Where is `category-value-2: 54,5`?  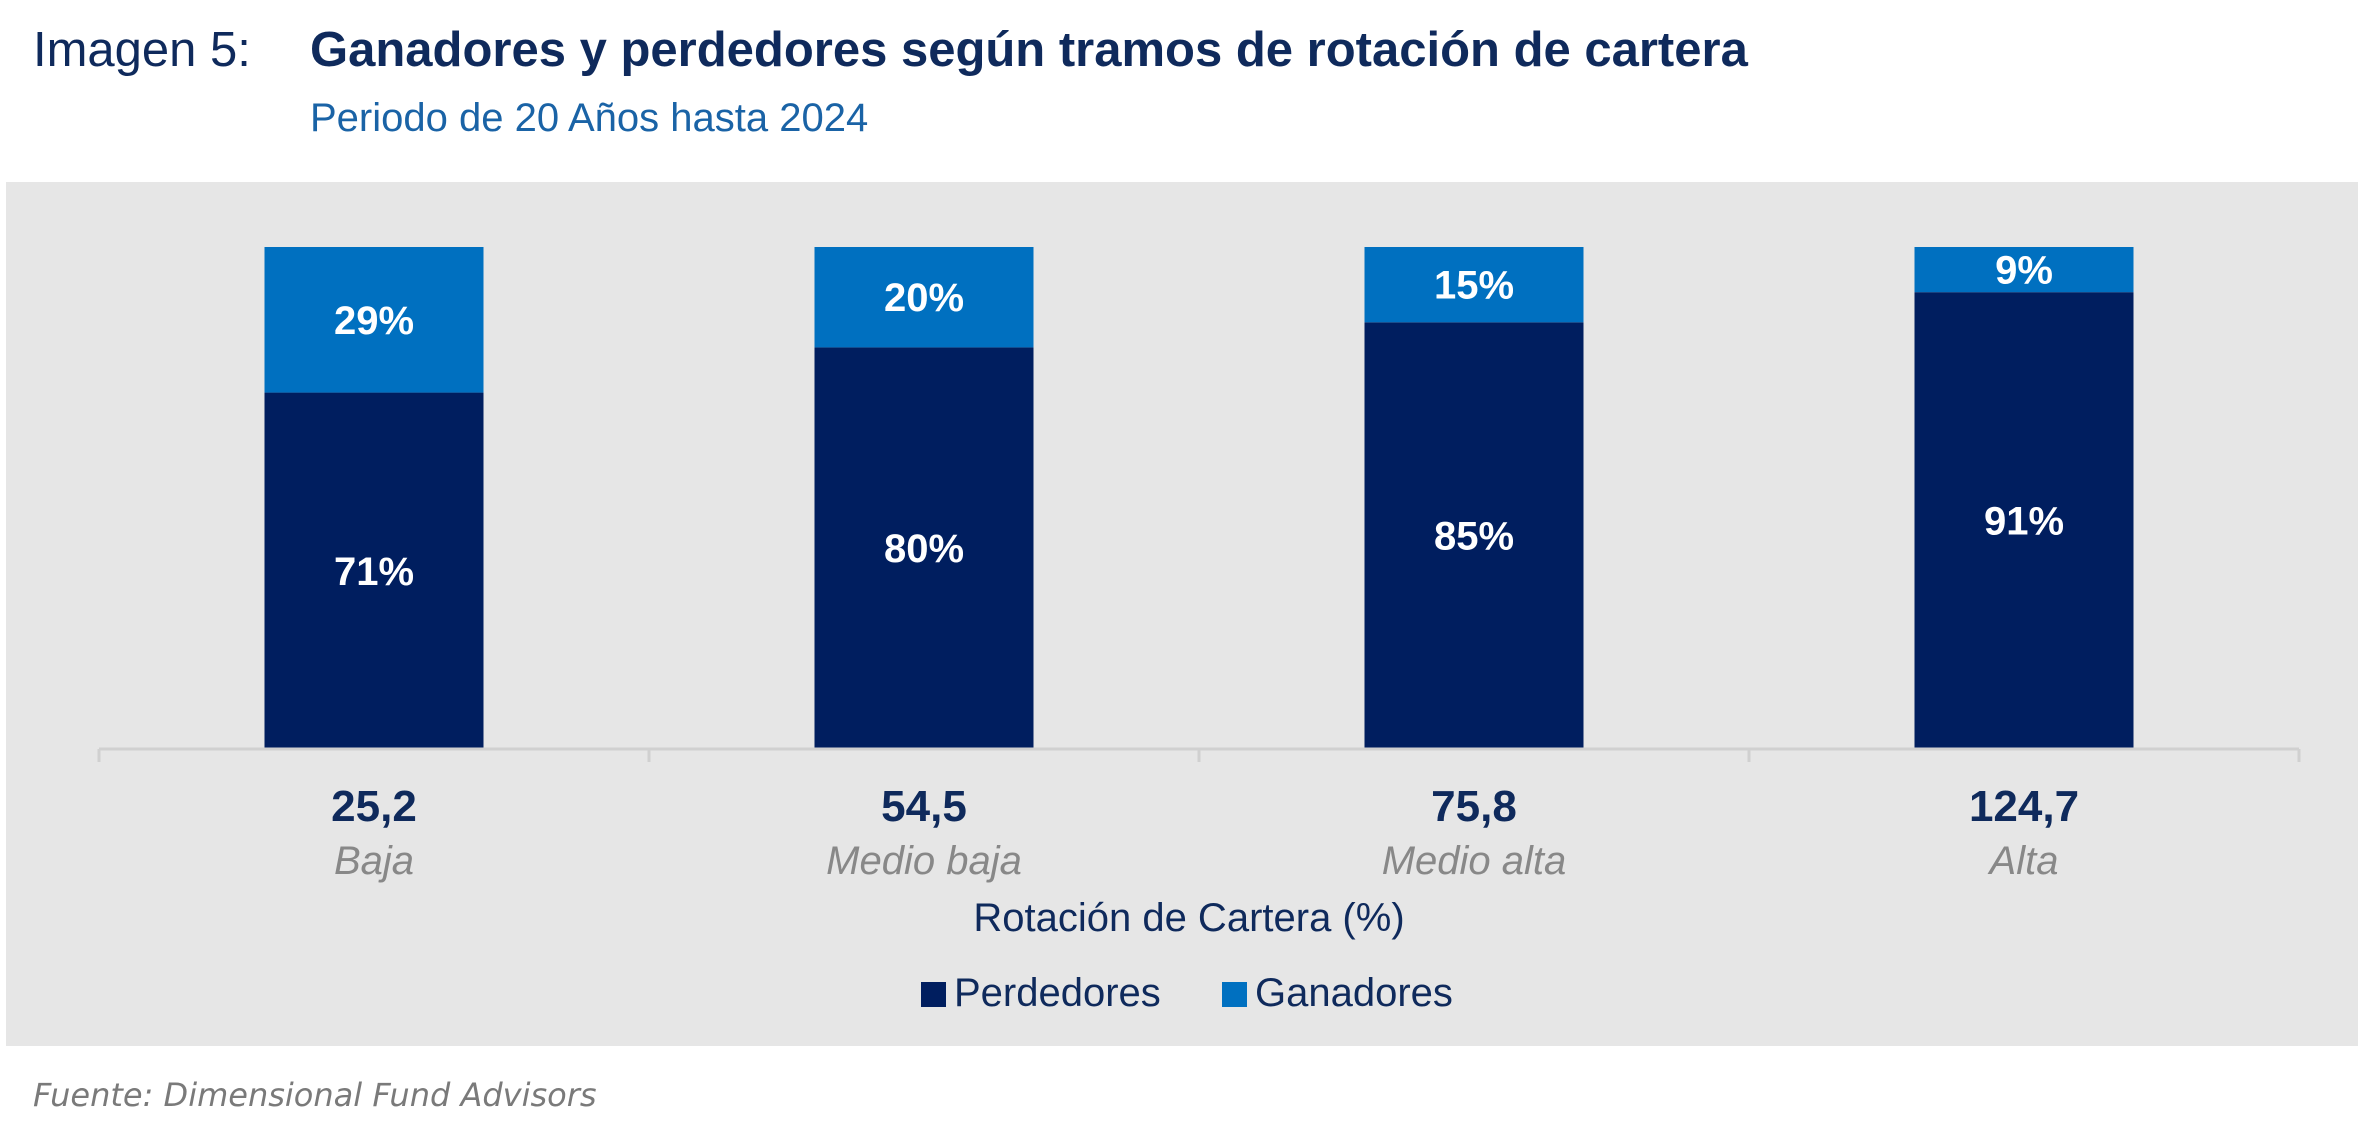 category-value-2: 54,5 is located at coordinates (924, 806).